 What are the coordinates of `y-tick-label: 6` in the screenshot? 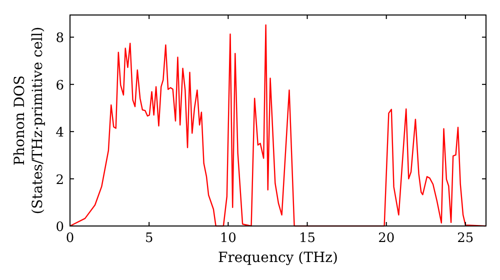 It's located at (60, 86).